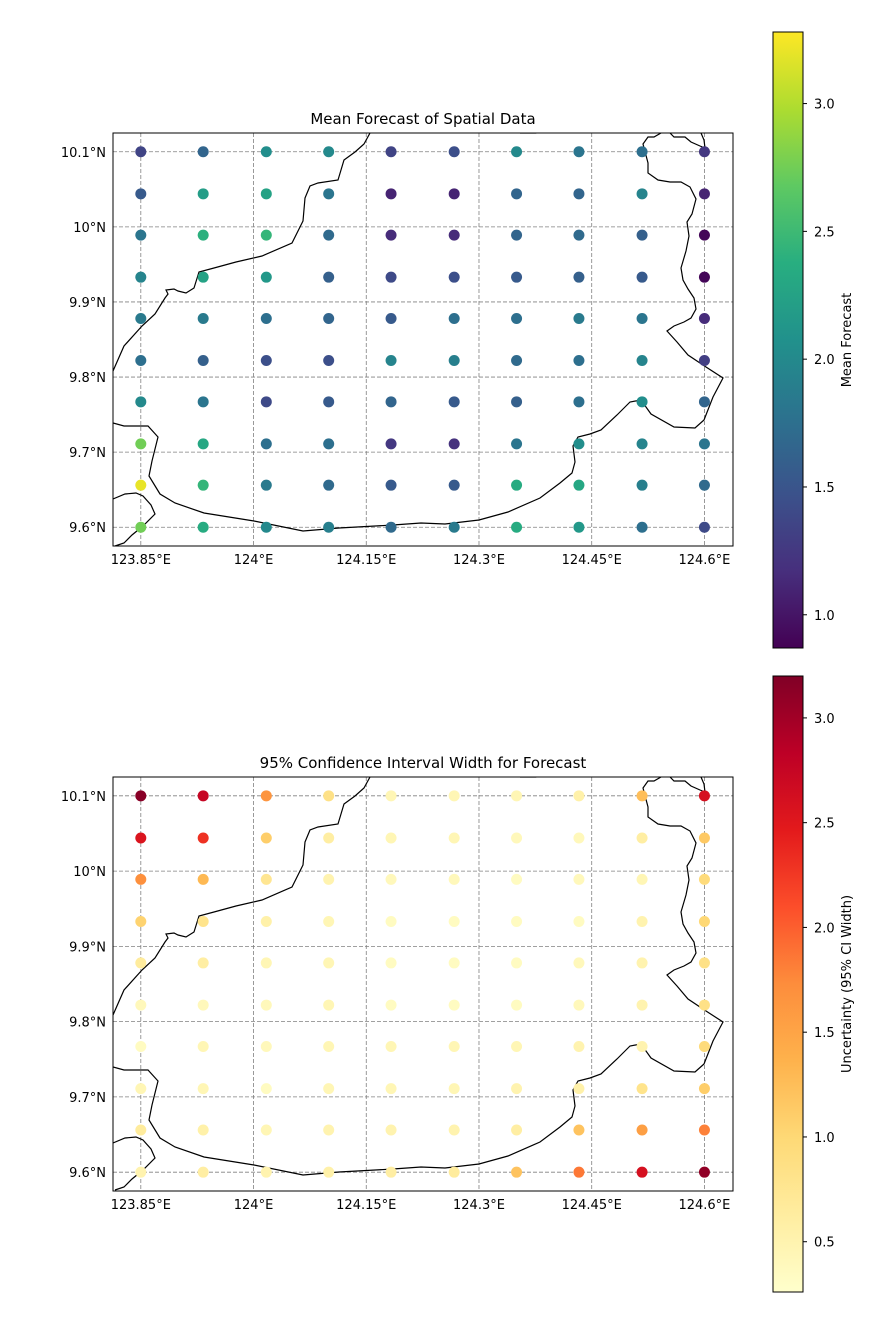 The image size is (892, 1324). What do you see at coordinates (788, 340) in the screenshot?
I see `colorbar` at bounding box center [788, 340].